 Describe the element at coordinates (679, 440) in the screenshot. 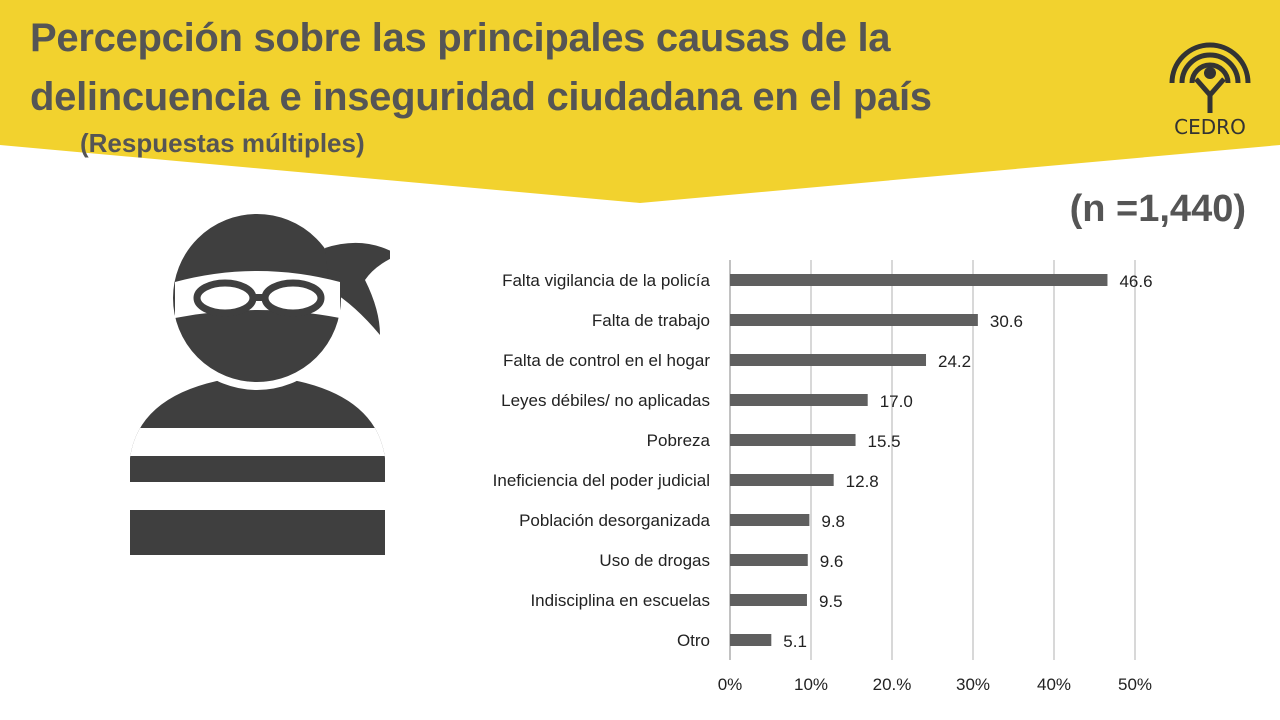

I see `category-label: Pobreza` at that location.